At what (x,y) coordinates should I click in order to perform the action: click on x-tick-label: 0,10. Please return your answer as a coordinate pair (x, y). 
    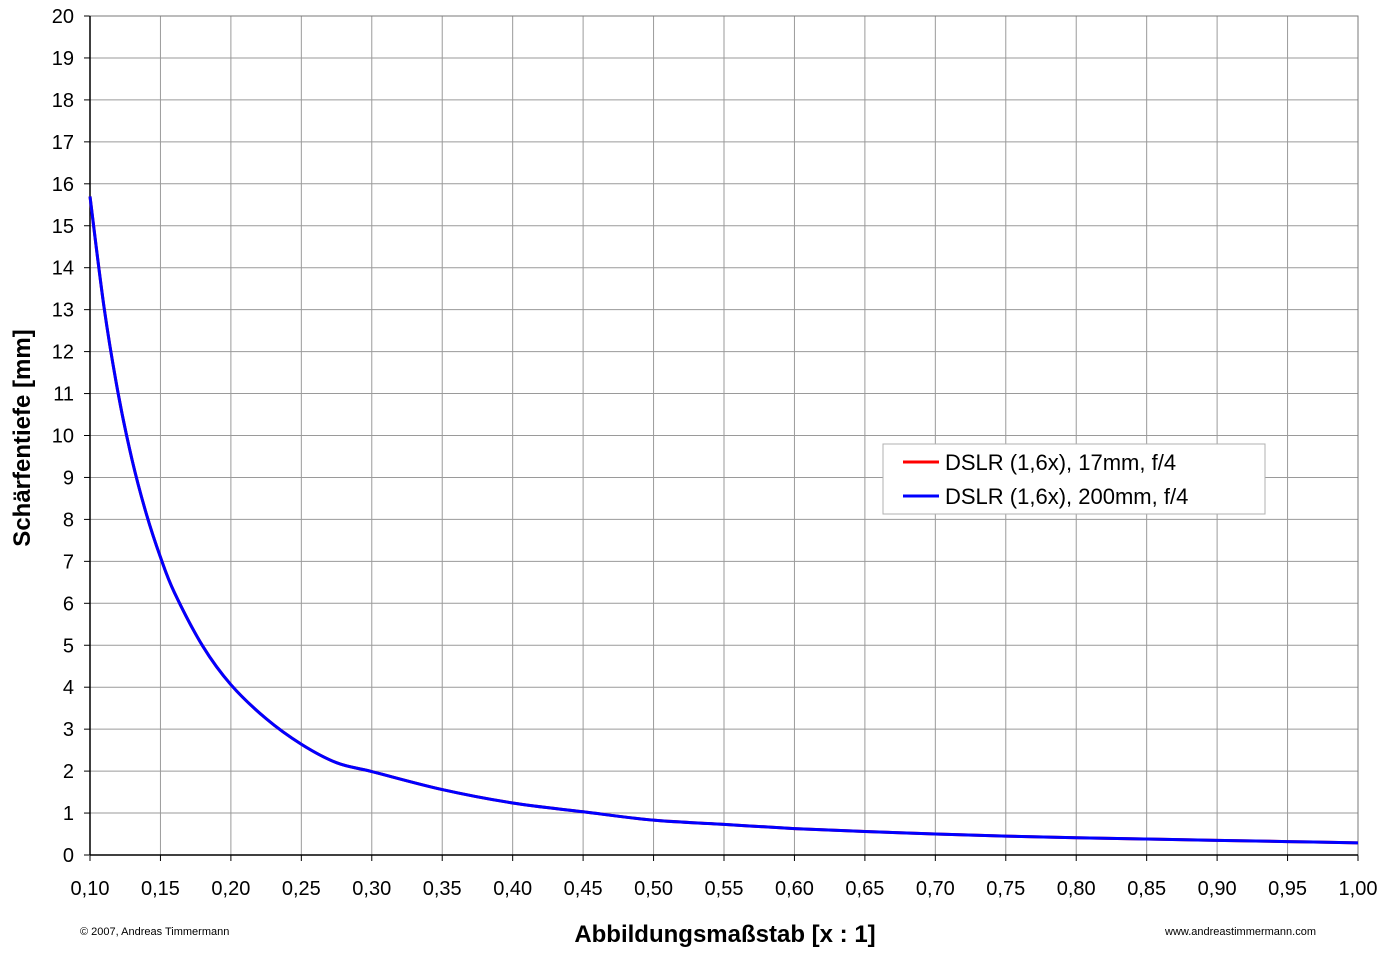
    Looking at the image, I should click on (90, 889).